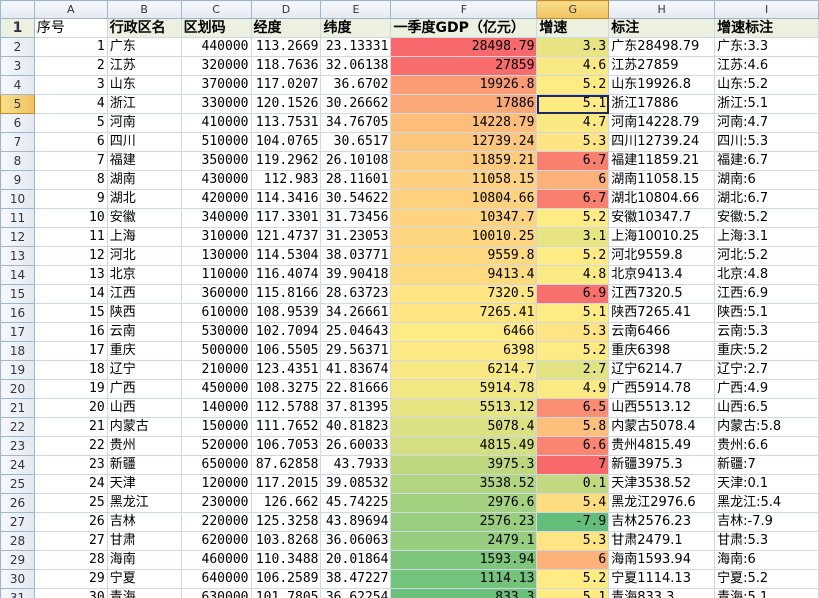 This screenshot has height=598, width=819. Describe the element at coordinates (70, 199) in the screenshot. I see `cell-A10: 9` at that location.